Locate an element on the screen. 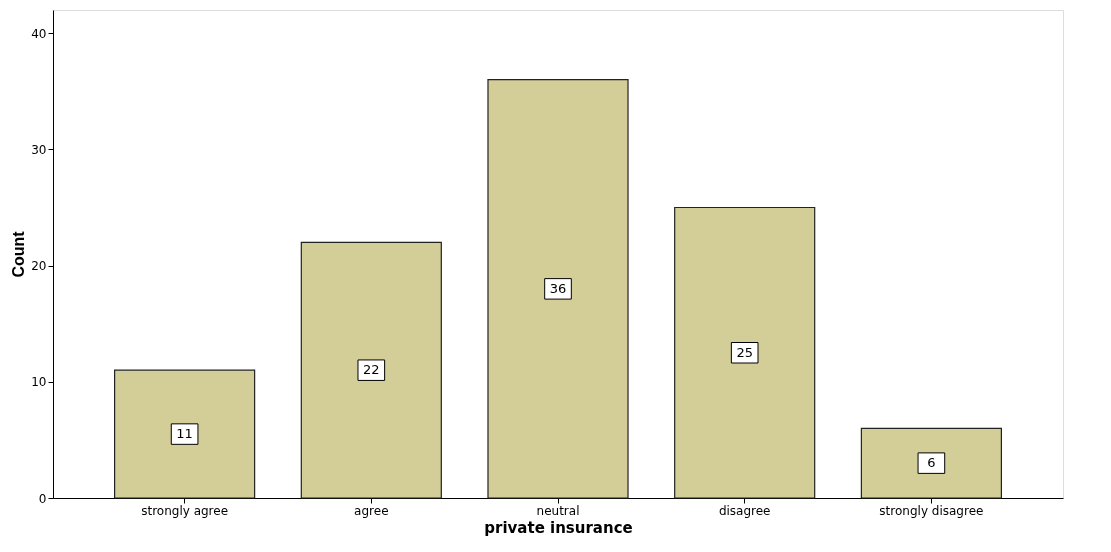 The image size is (1111, 552). data-label: 11 is located at coordinates (184, 434).